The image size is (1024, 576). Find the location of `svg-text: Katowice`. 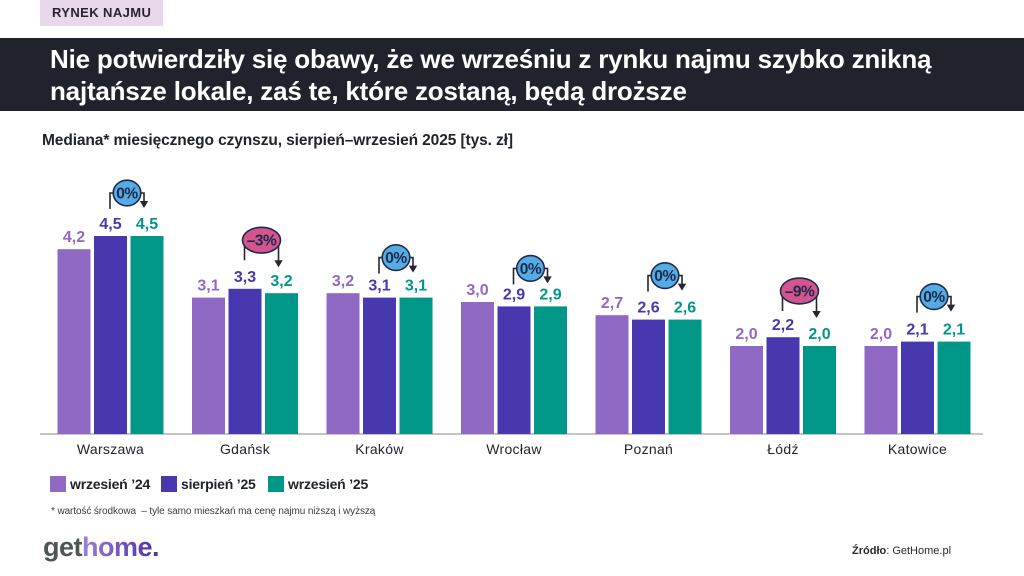

svg-text: Katowice is located at coordinates (917, 449).